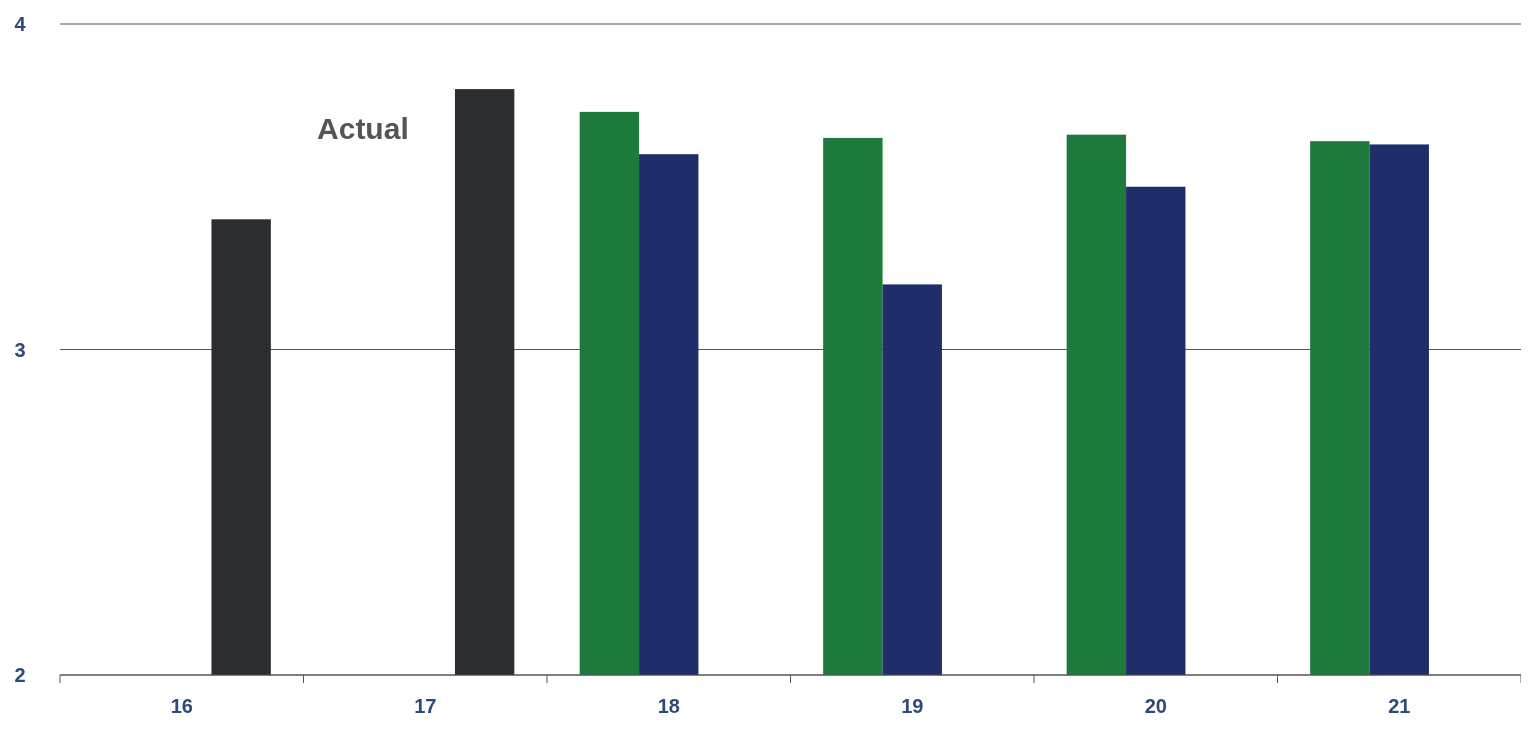 Image resolution: width=1529 pixels, height=733 pixels. Describe the element at coordinates (668, 706) in the screenshot. I see `x-tick-label: 18` at that location.